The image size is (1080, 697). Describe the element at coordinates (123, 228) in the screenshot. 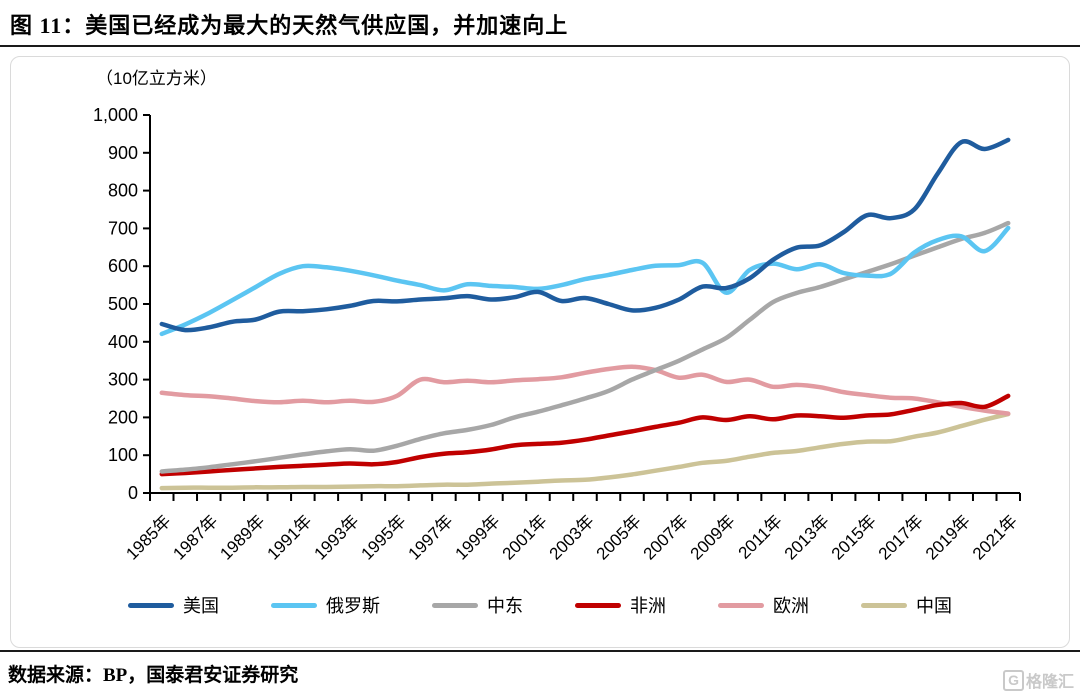

I see `y-tick-label: 700` at that location.